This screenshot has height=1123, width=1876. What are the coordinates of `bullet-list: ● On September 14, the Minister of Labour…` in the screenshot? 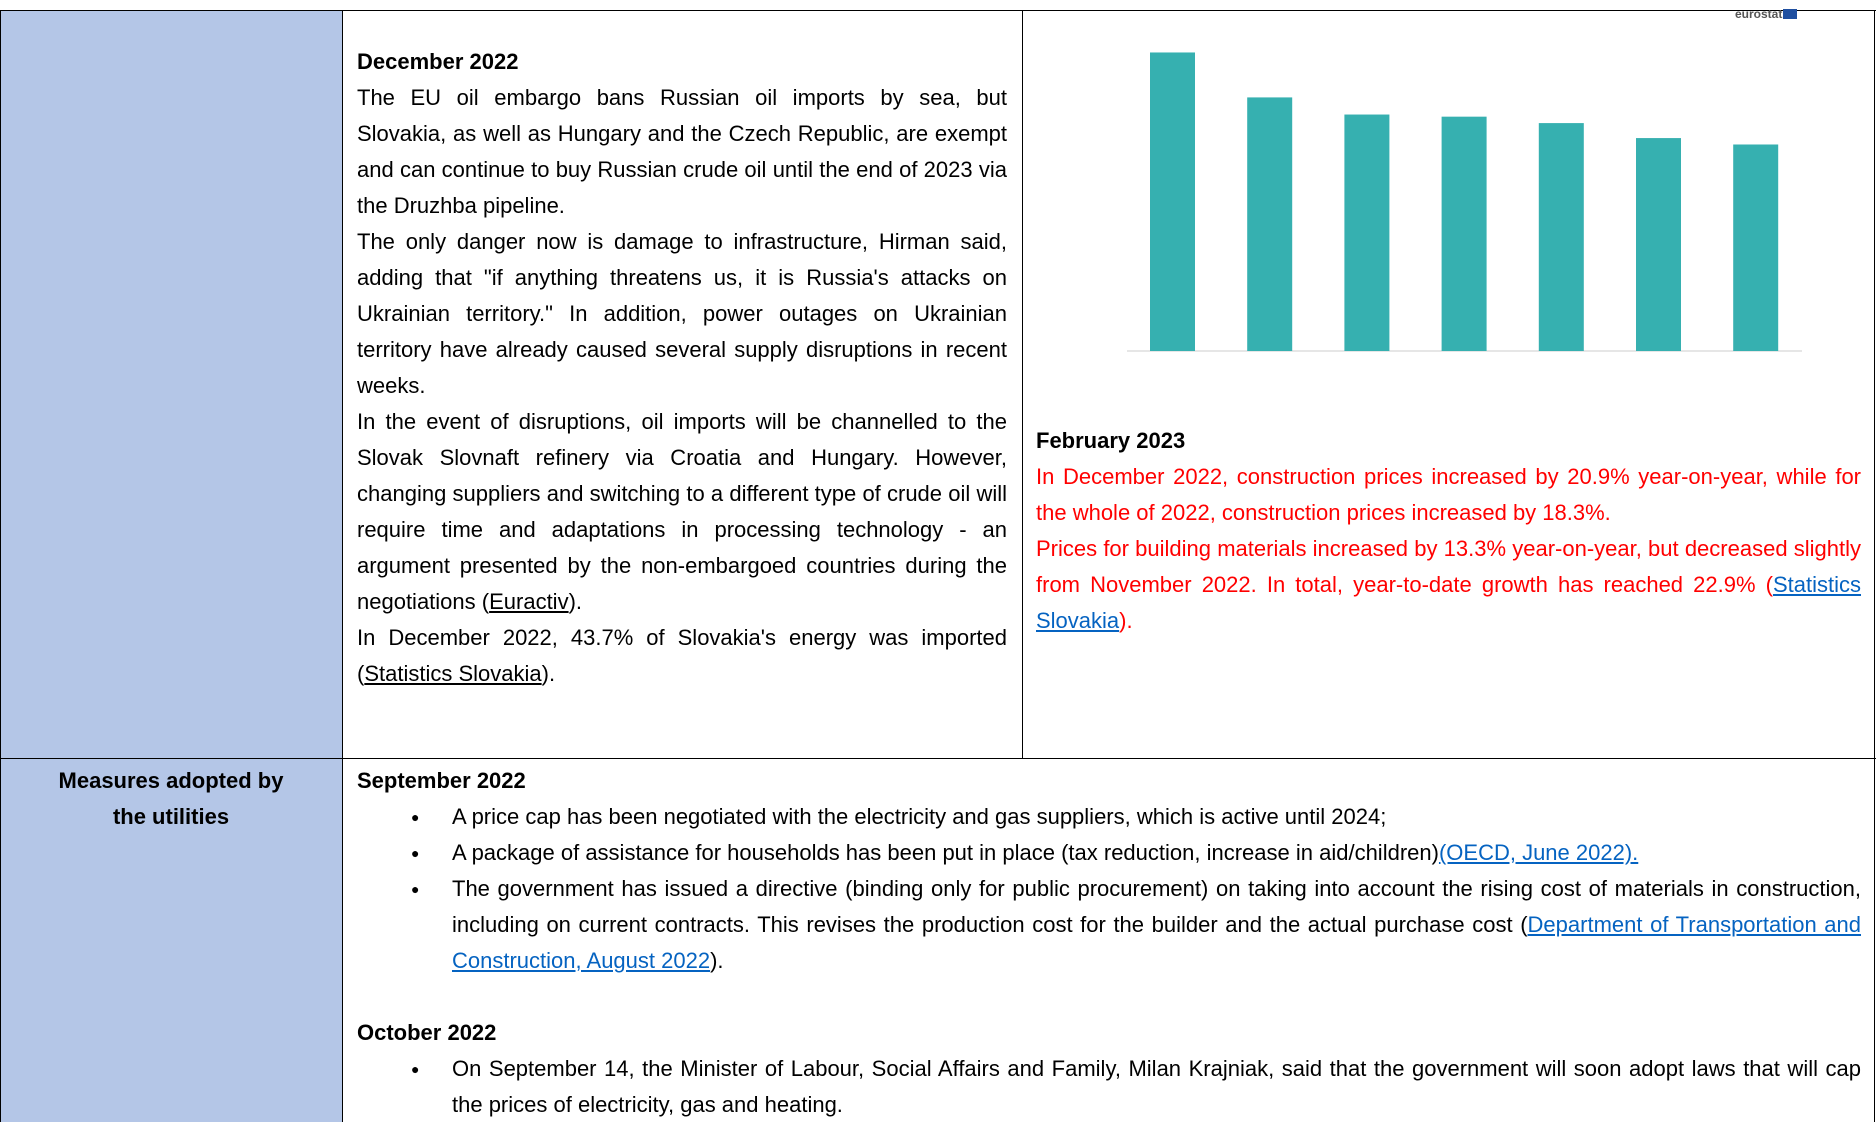 It's located at (1136, 1087).